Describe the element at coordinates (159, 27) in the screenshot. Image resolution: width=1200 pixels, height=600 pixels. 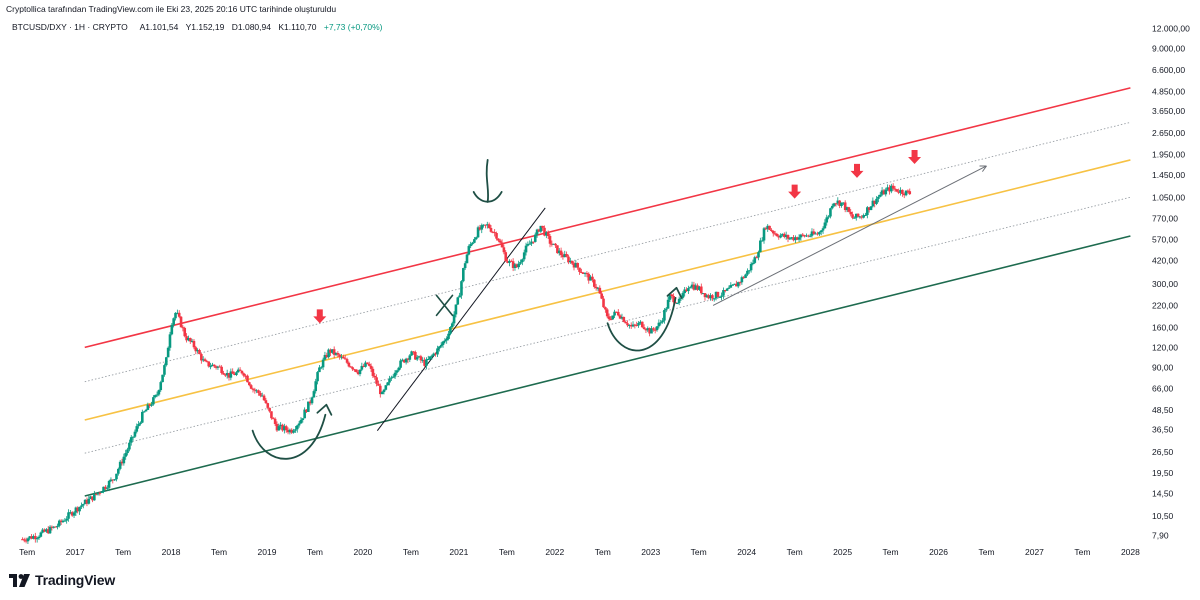
I see `open-value: A1.101,54` at that location.